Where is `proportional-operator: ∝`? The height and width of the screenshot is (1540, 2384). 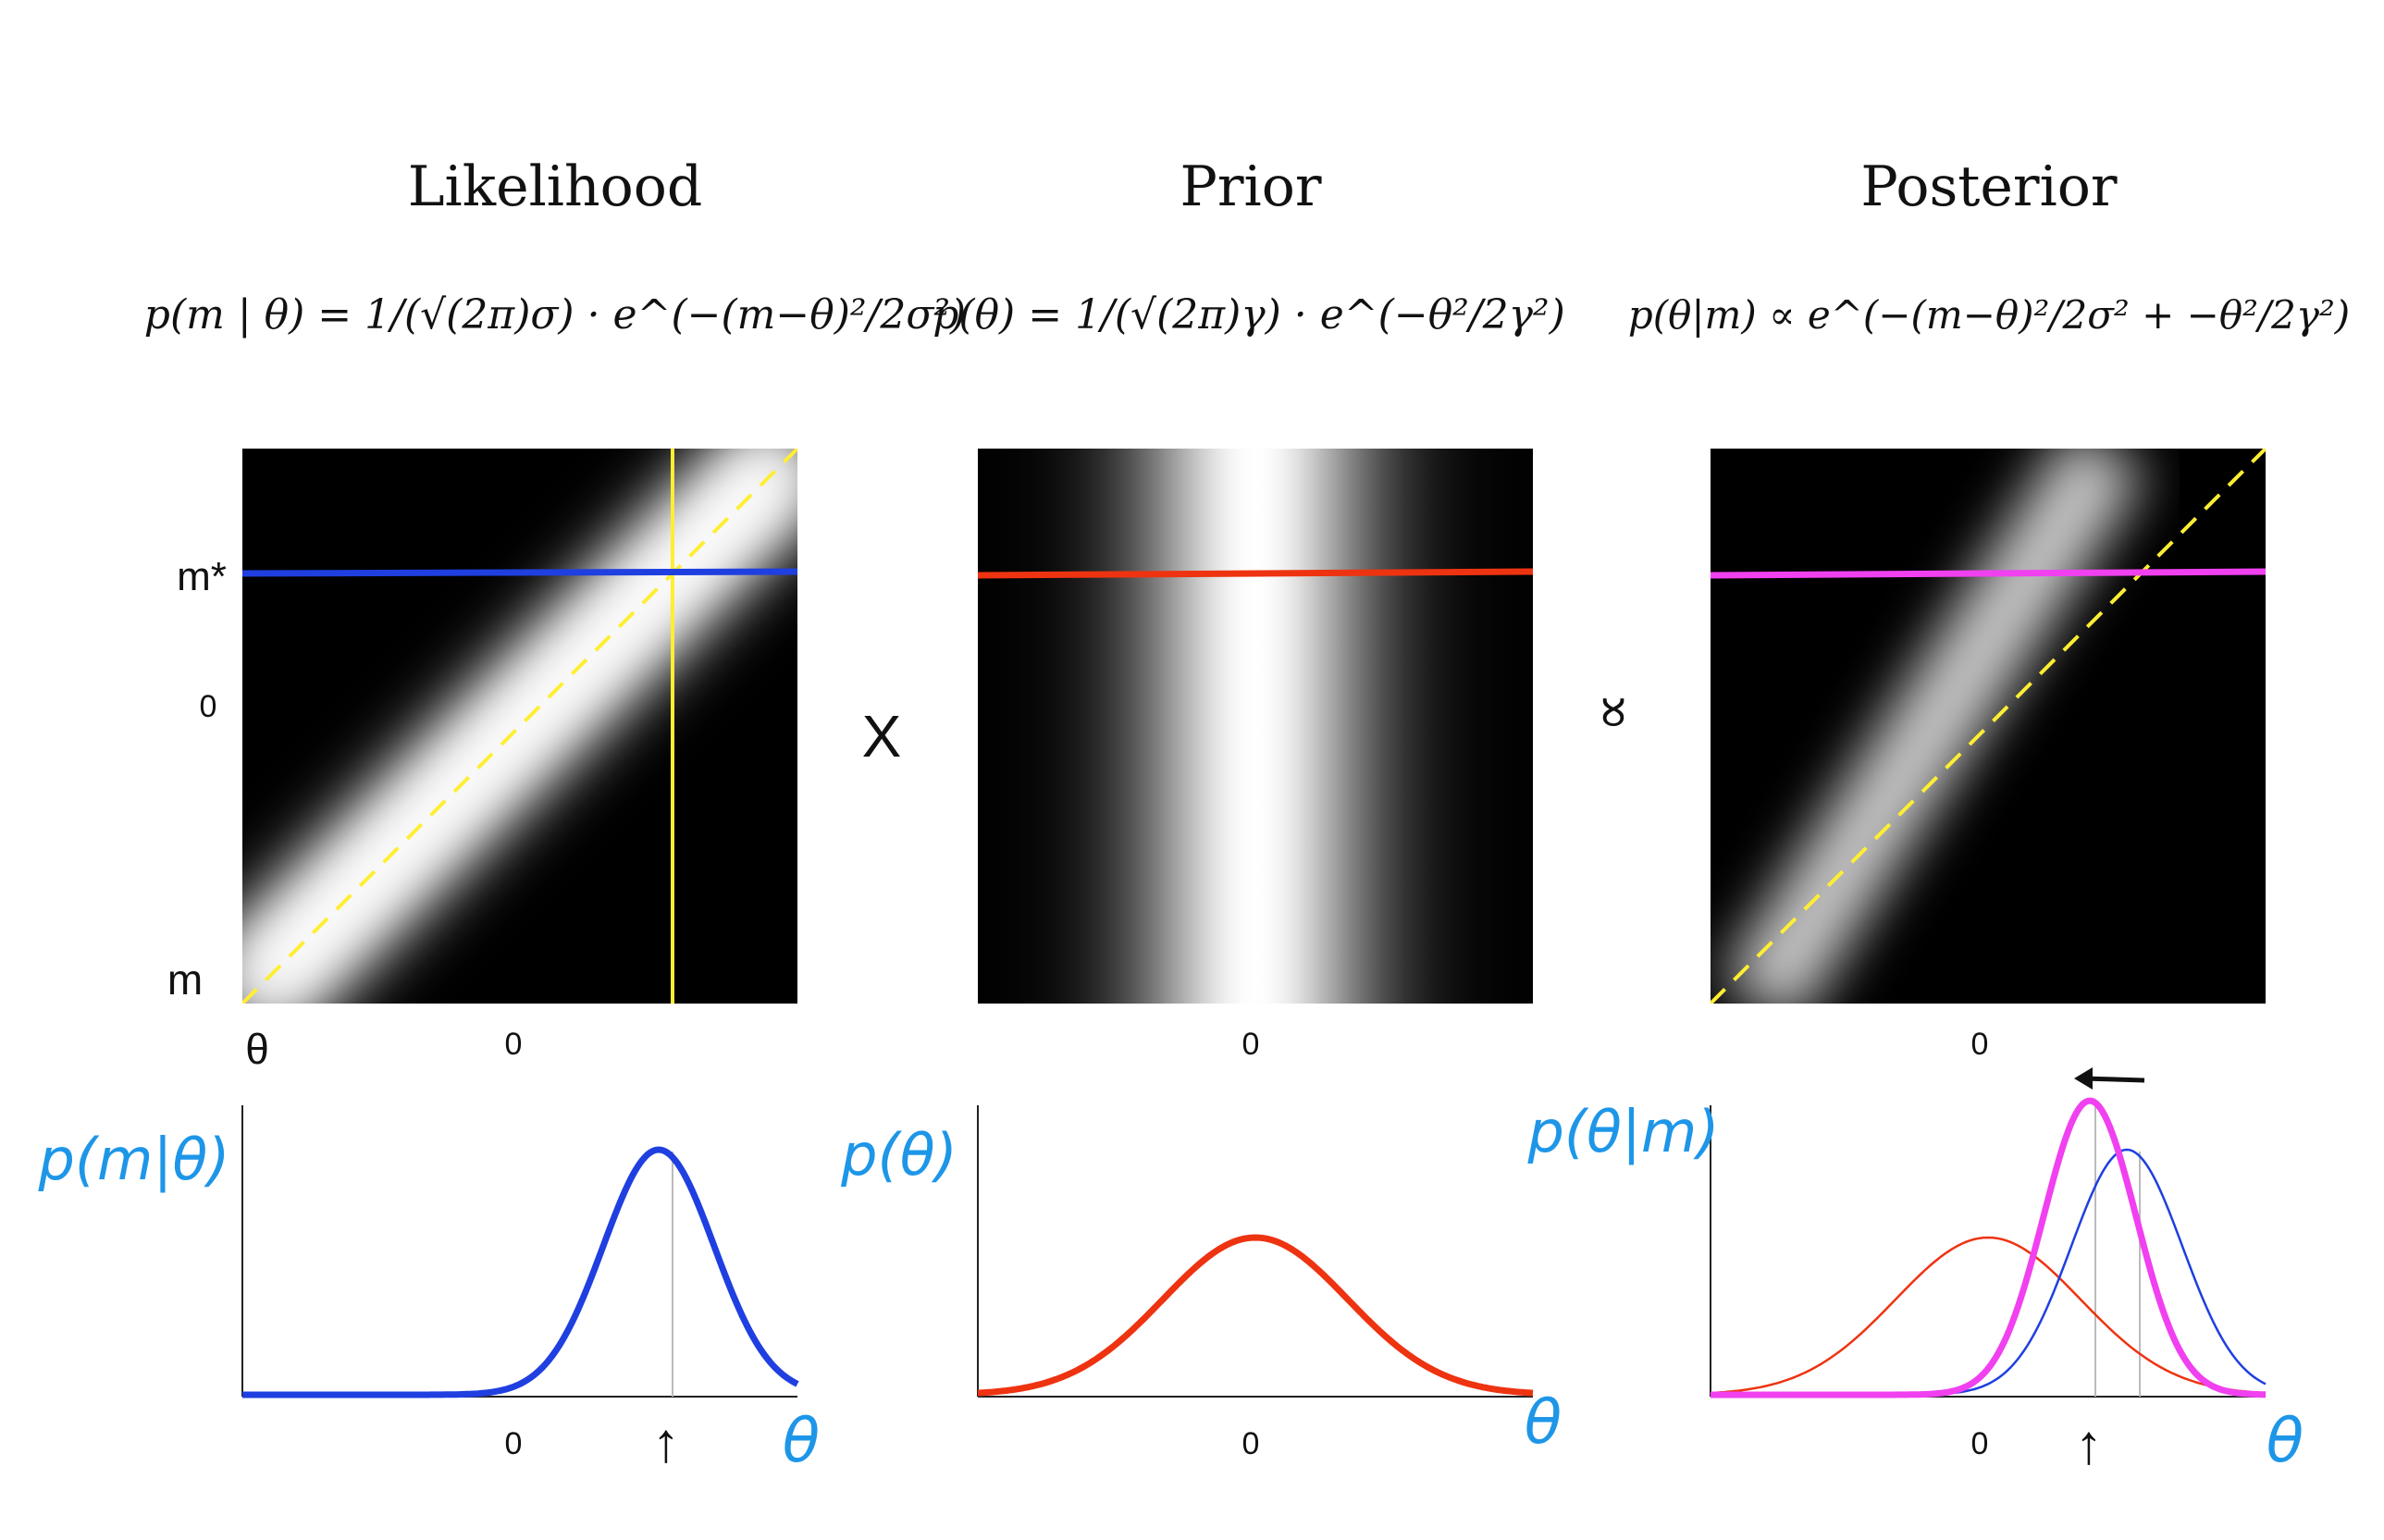 proportional-operator: ∝ is located at coordinates (1611, 713).